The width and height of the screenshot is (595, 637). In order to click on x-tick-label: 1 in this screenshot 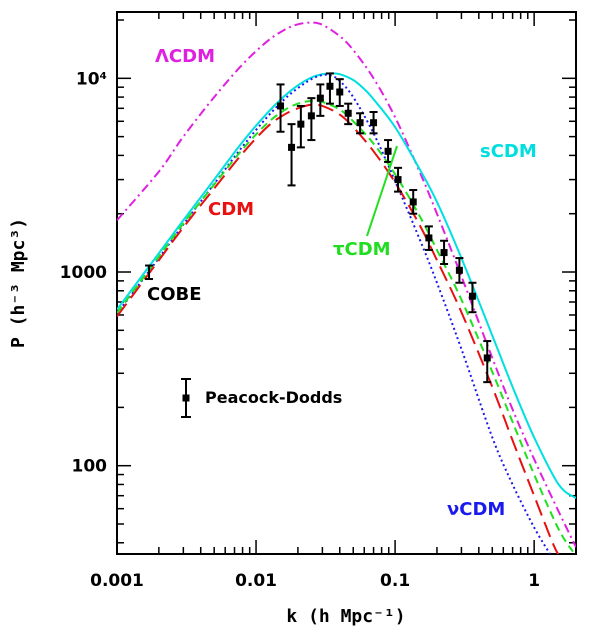, I will do `click(534, 581)`.